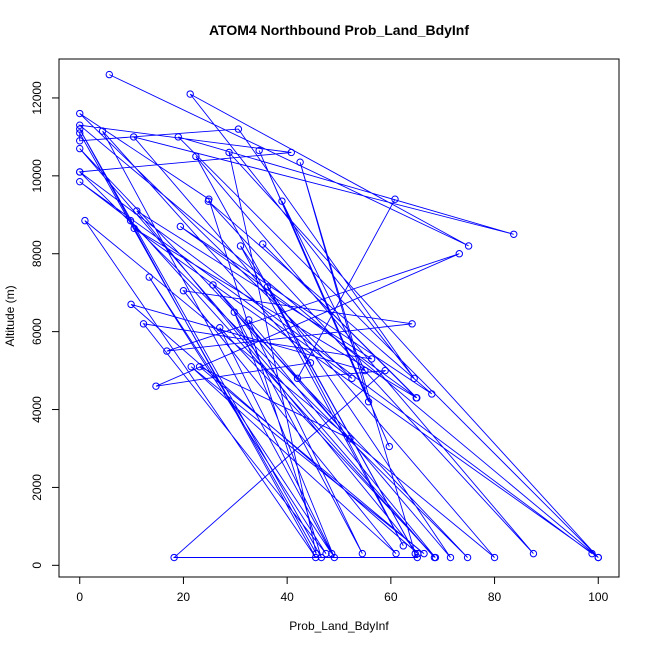 The height and width of the screenshot is (650, 650). Describe the element at coordinates (391, 597) in the screenshot. I see `x-tick-label: 60` at that location.